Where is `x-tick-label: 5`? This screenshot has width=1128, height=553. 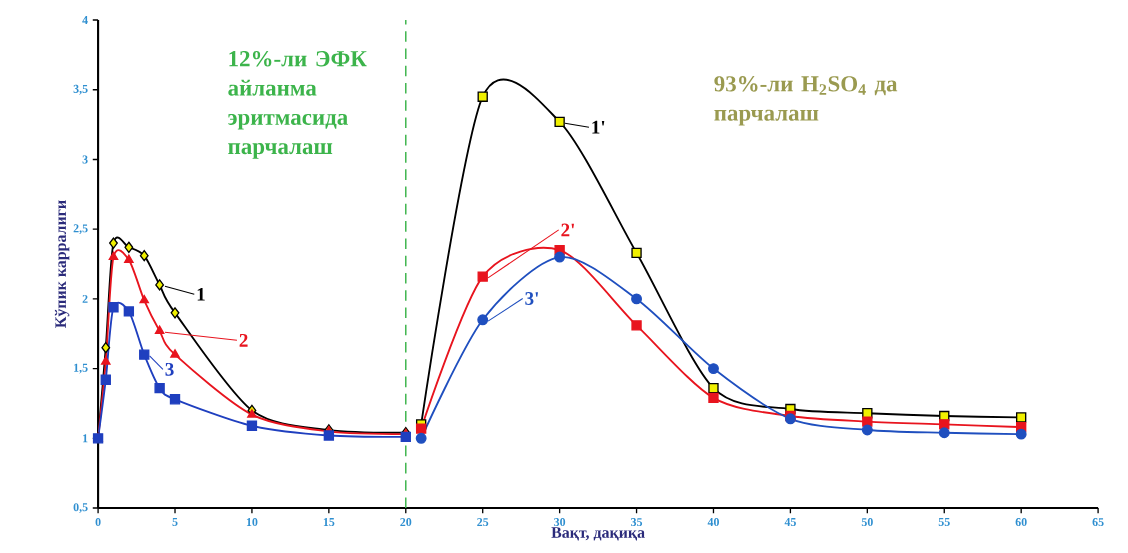
x-tick-label: 5 is located at coordinates (175, 522).